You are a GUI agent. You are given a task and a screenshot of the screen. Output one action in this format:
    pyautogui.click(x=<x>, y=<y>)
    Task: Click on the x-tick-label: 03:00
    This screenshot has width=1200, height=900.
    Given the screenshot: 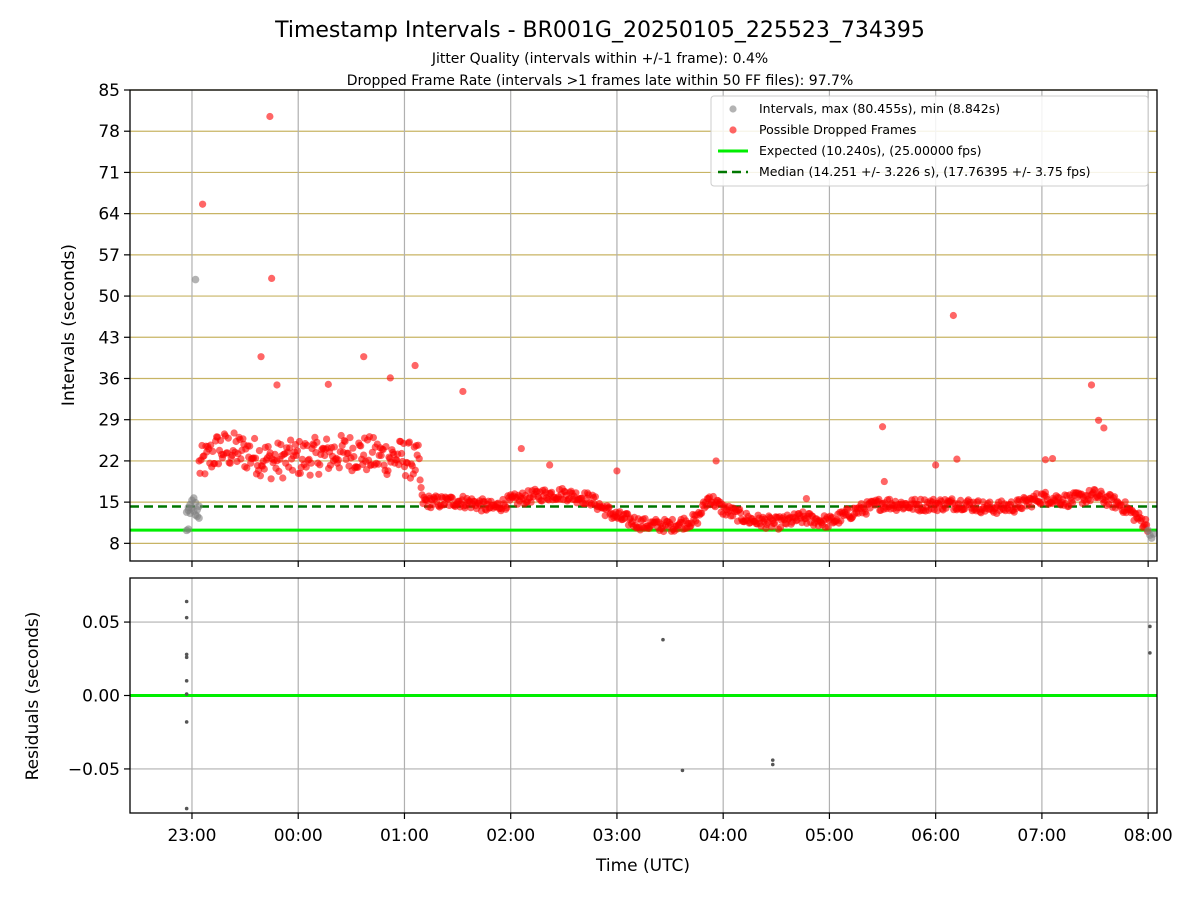 What is the action you would take?
    pyautogui.click(x=616, y=836)
    